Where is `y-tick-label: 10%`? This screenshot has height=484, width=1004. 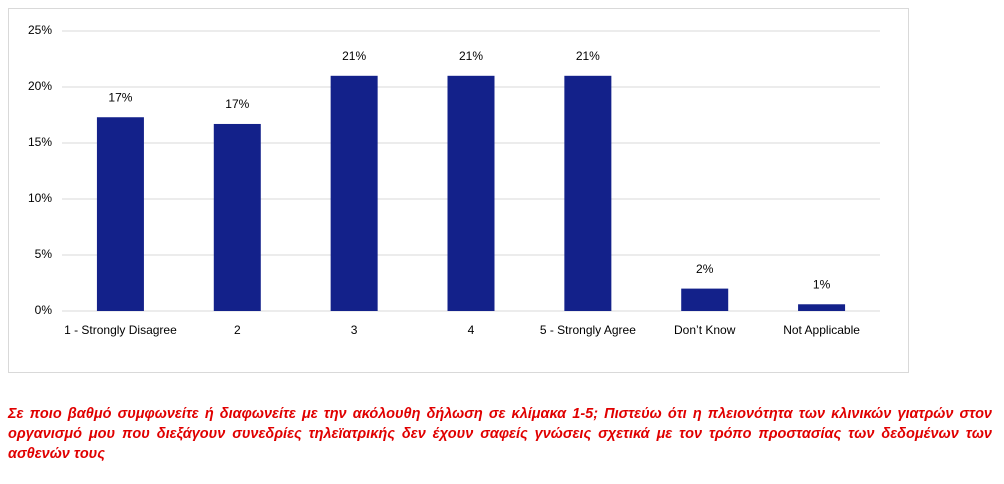 y-tick-label: 10% is located at coordinates (40, 198).